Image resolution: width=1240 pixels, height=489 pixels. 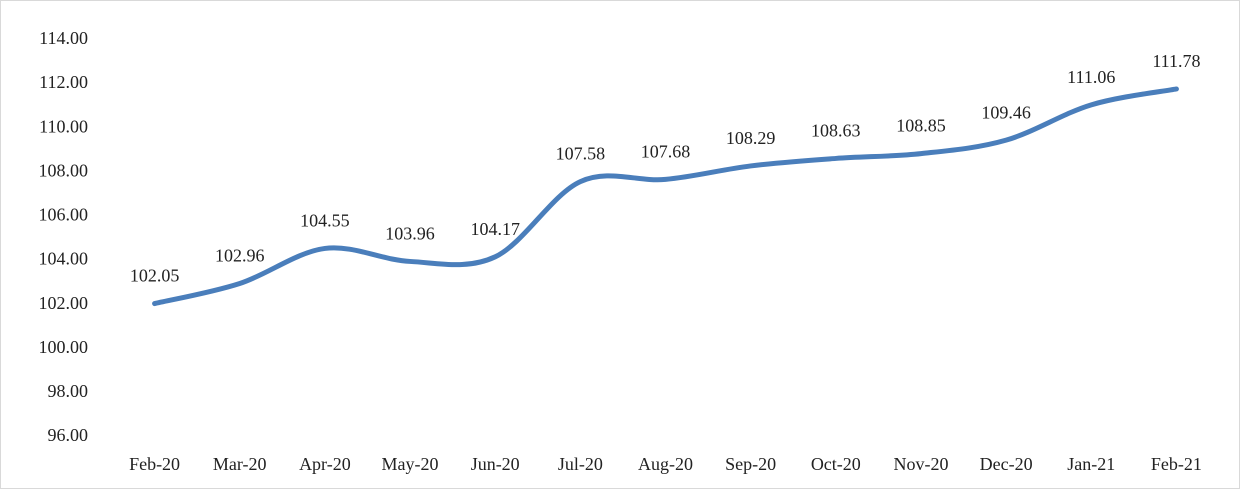 I want to click on y-tick-label: 110.00, so click(x=63, y=126).